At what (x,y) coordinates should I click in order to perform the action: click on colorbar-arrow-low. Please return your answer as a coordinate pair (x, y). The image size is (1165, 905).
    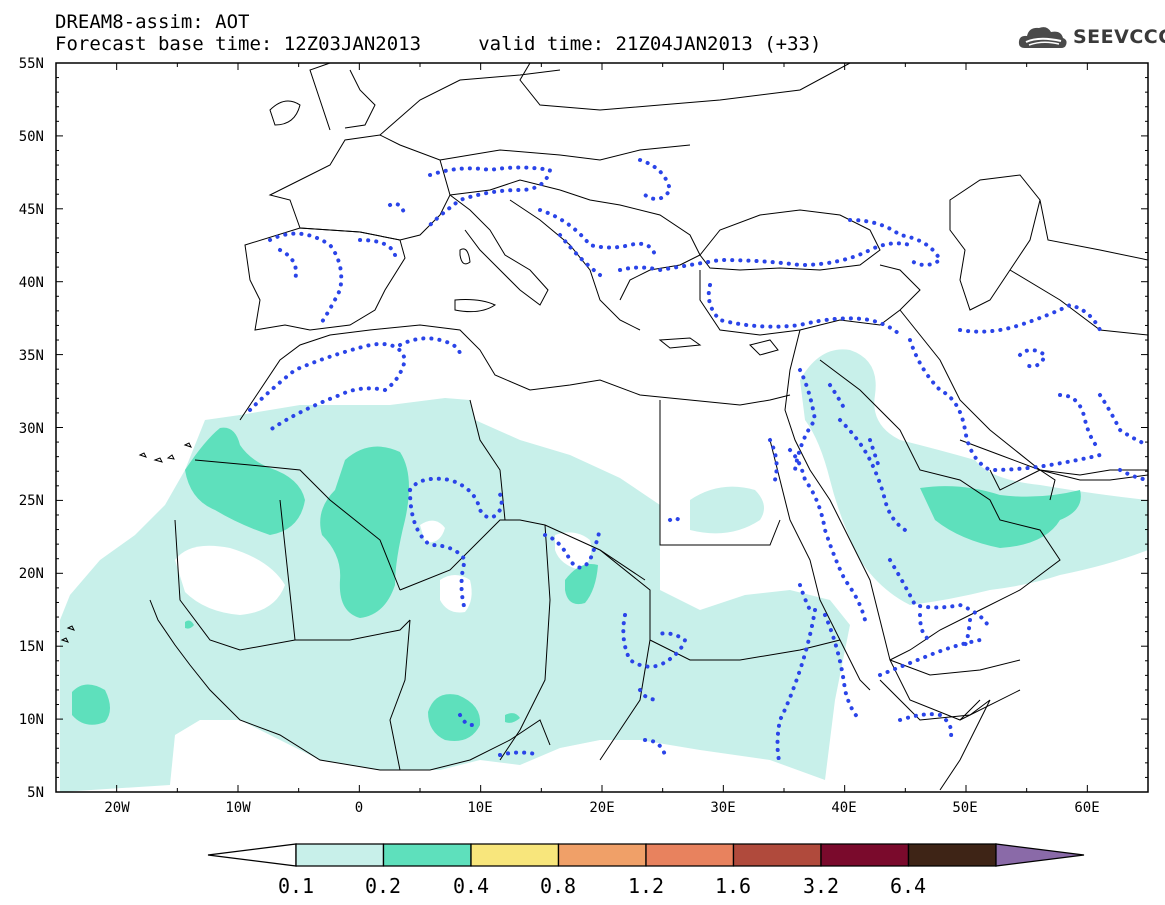
    Looking at the image, I should click on (252, 855).